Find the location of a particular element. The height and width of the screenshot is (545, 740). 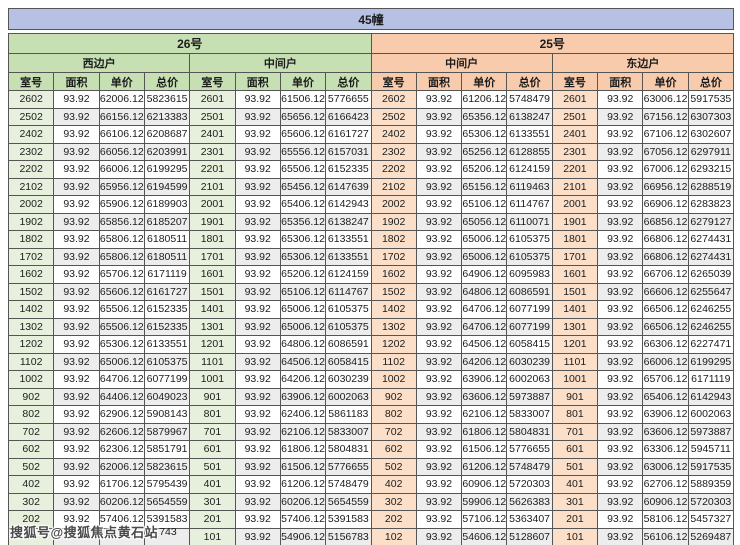

total-price-cell: 5804831 is located at coordinates (529, 431).